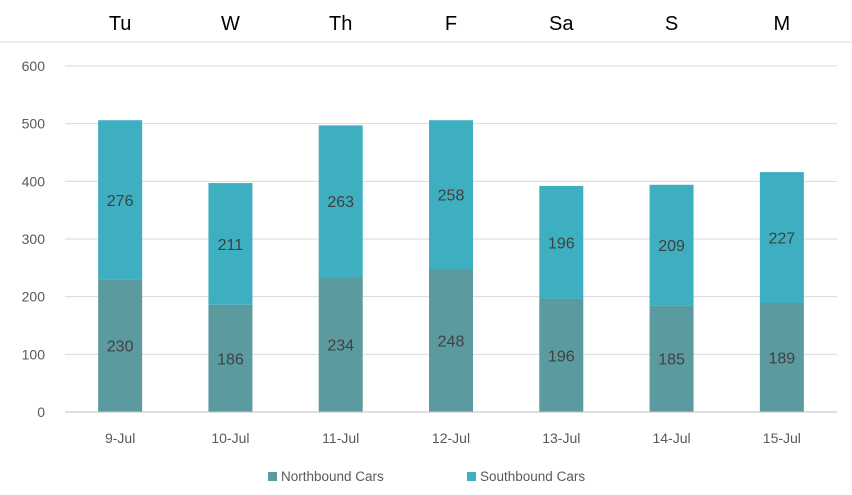 The height and width of the screenshot is (495, 852). I want to click on day-label: F, so click(451, 24).